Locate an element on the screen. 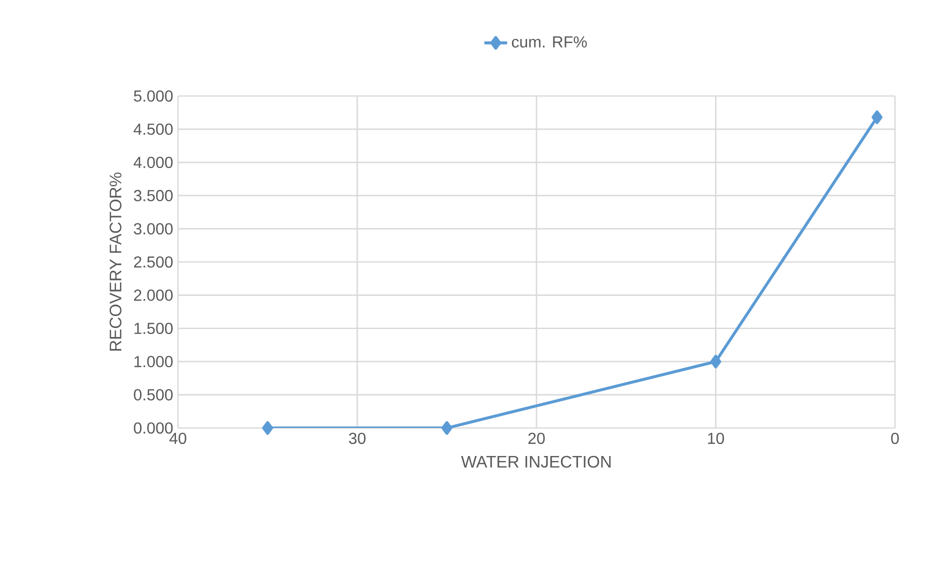 This screenshot has width=951, height=567. y-tick-label: 5.000 is located at coordinates (153, 96).